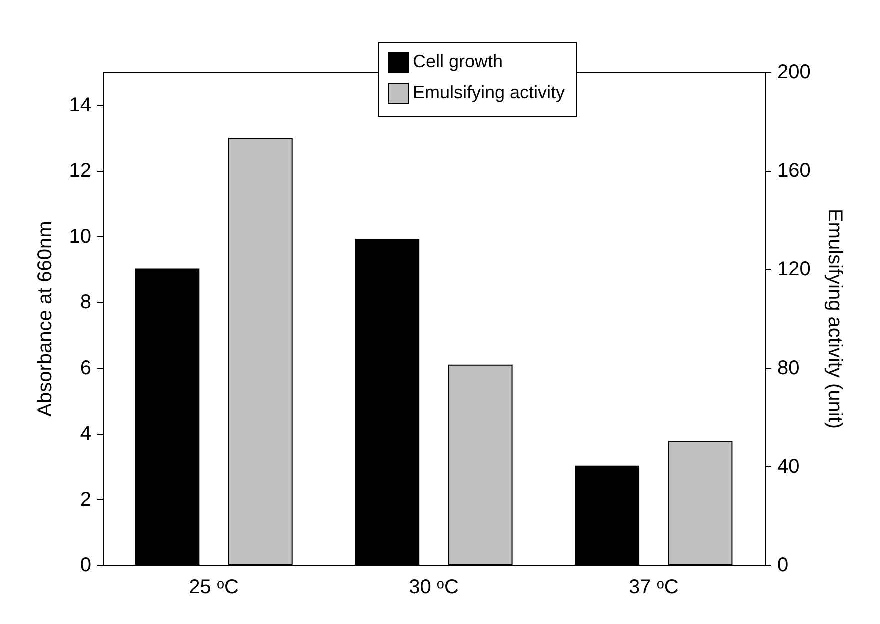 The image size is (880, 624). Describe the element at coordinates (80, 171) in the screenshot. I see `y-tick-label: 12` at that location.